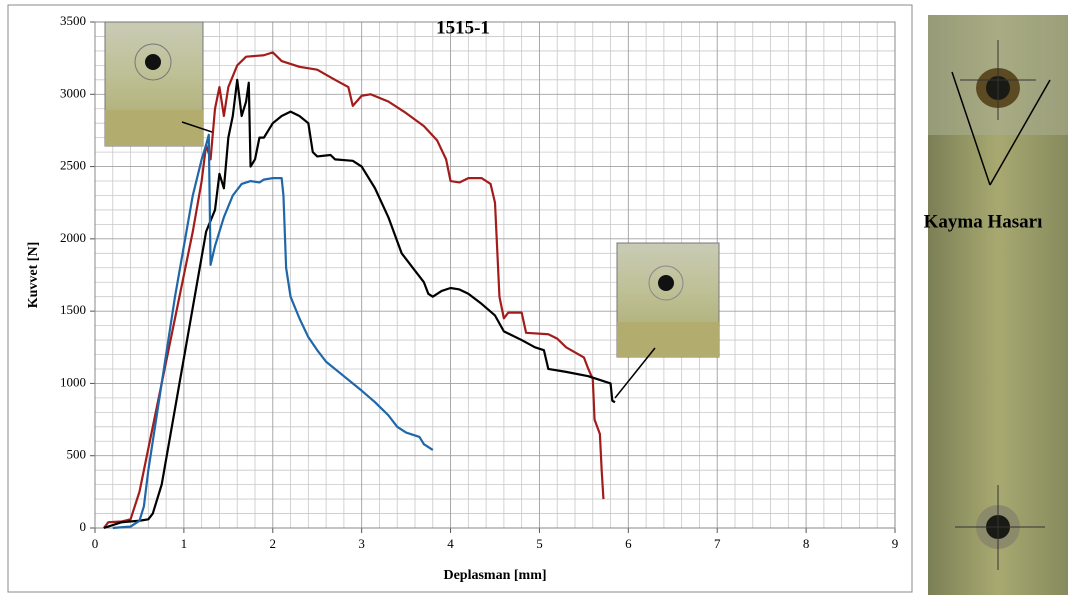 The image size is (1073, 599). I want to click on chart-title: 1515-1, so click(463, 27).